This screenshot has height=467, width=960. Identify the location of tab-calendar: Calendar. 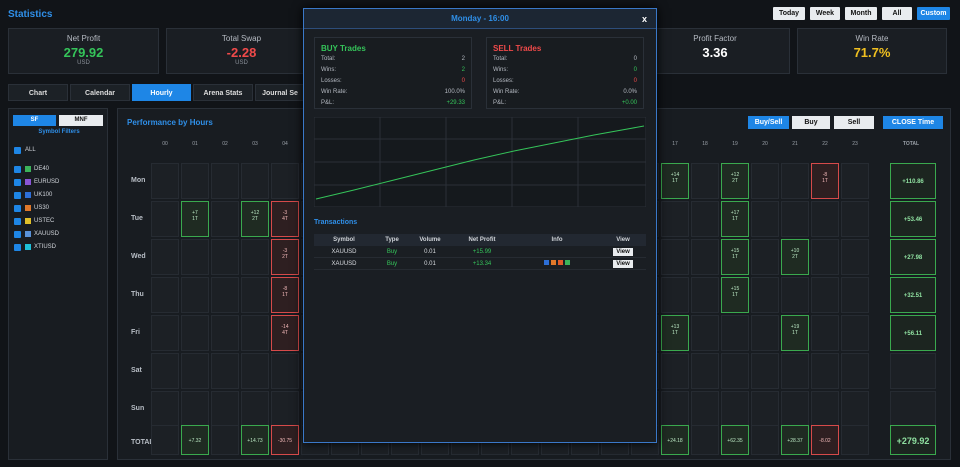
(100, 92).